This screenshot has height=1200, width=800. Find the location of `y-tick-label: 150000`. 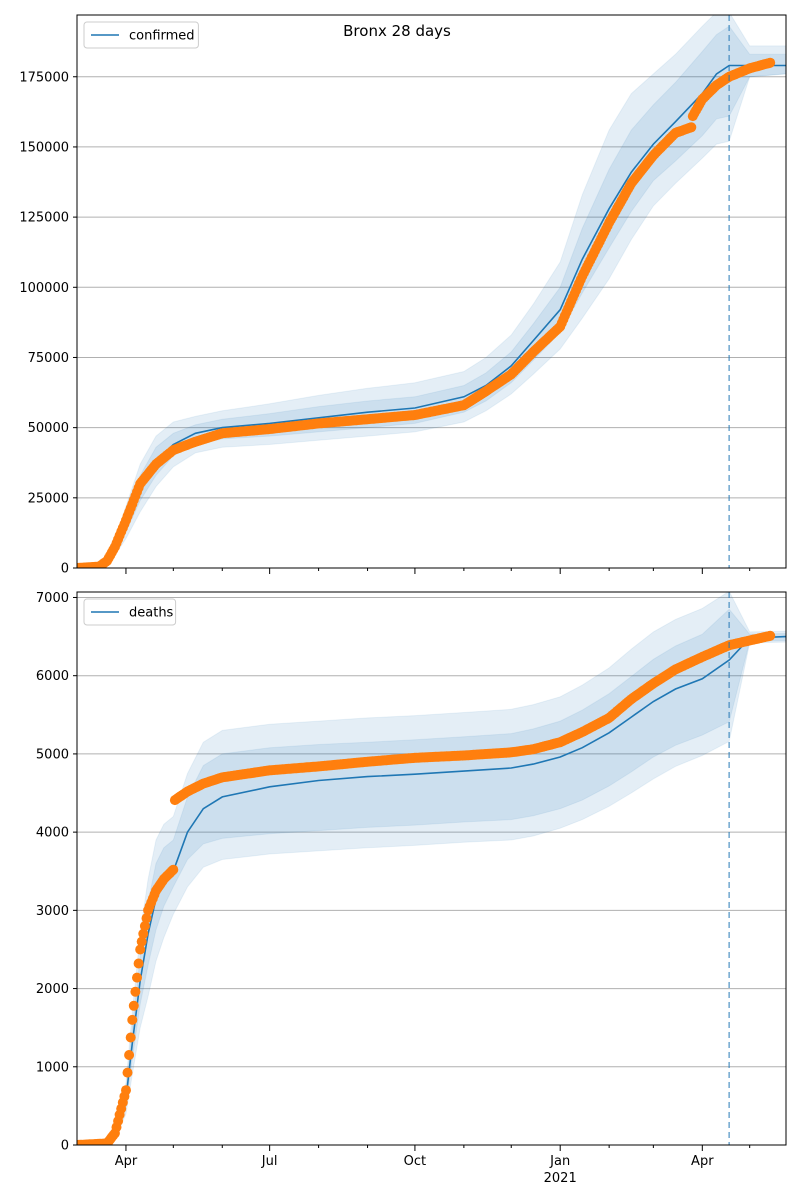

y-tick-label: 150000 is located at coordinates (44, 147).